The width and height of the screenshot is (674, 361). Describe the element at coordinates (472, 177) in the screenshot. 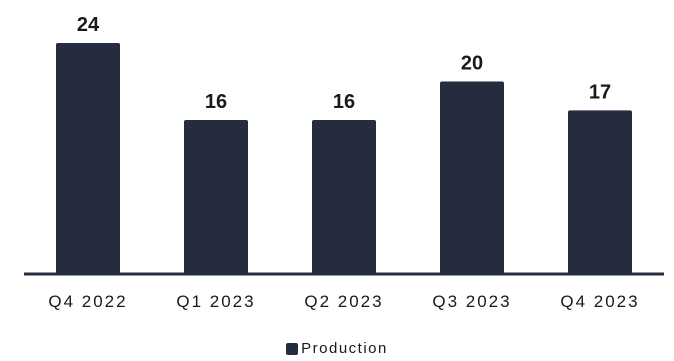

I see `bar-q3-2023` at that location.